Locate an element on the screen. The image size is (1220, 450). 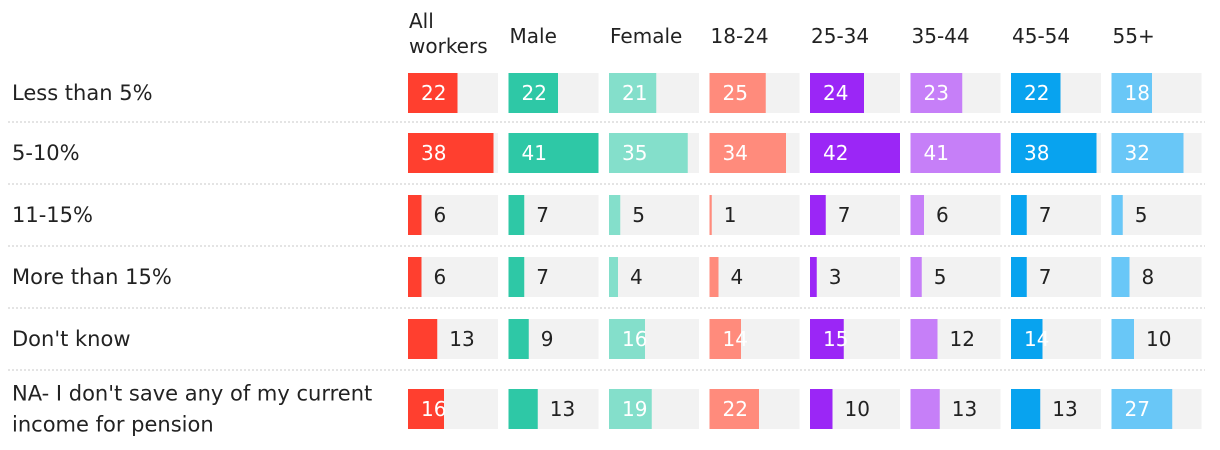
bar-25-34-don-t-know is located at coordinates (827, 339).